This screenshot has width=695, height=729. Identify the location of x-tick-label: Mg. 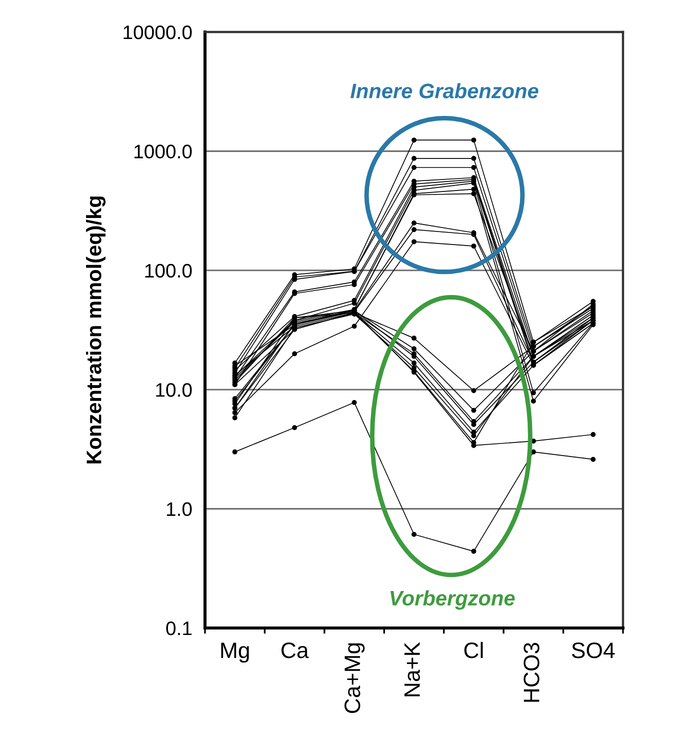
(235, 652).